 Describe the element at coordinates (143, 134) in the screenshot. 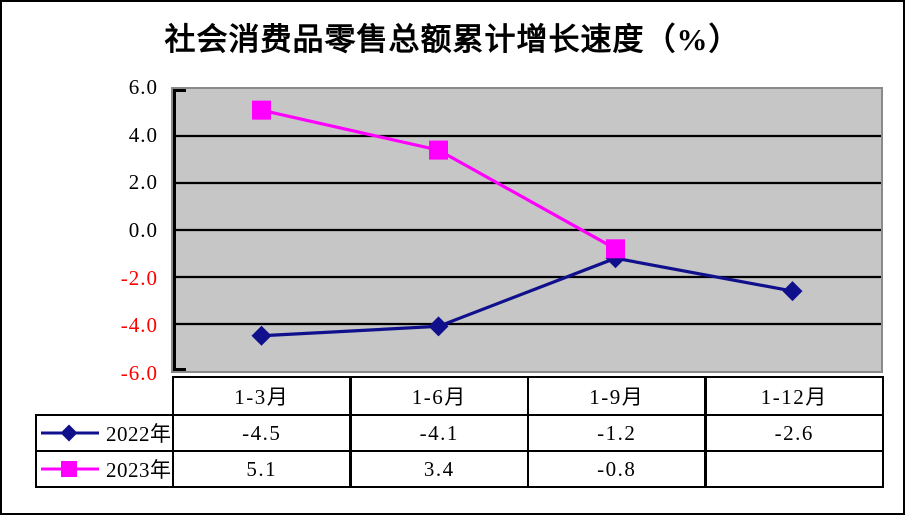

I see `y-axis-tick-label: 4.0` at that location.